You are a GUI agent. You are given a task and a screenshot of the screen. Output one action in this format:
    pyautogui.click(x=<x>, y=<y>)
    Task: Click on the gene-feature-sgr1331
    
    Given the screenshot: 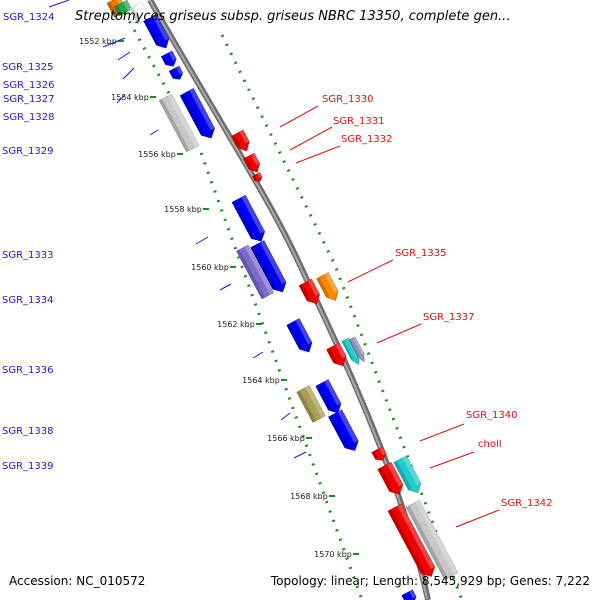 What is the action you would take?
    pyautogui.click(x=252, y=163)
    